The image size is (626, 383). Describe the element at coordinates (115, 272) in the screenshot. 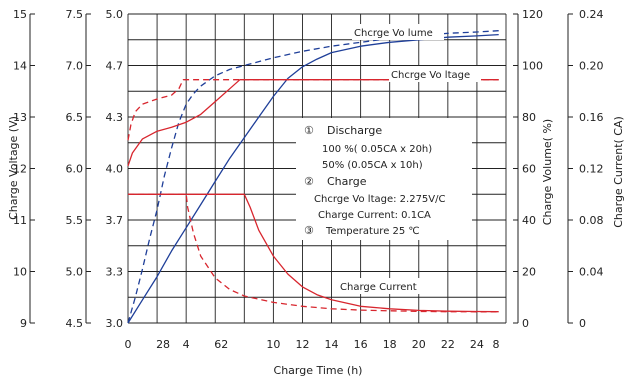

I see `y-tick-label-voltage-cell: 3.3` at that location.